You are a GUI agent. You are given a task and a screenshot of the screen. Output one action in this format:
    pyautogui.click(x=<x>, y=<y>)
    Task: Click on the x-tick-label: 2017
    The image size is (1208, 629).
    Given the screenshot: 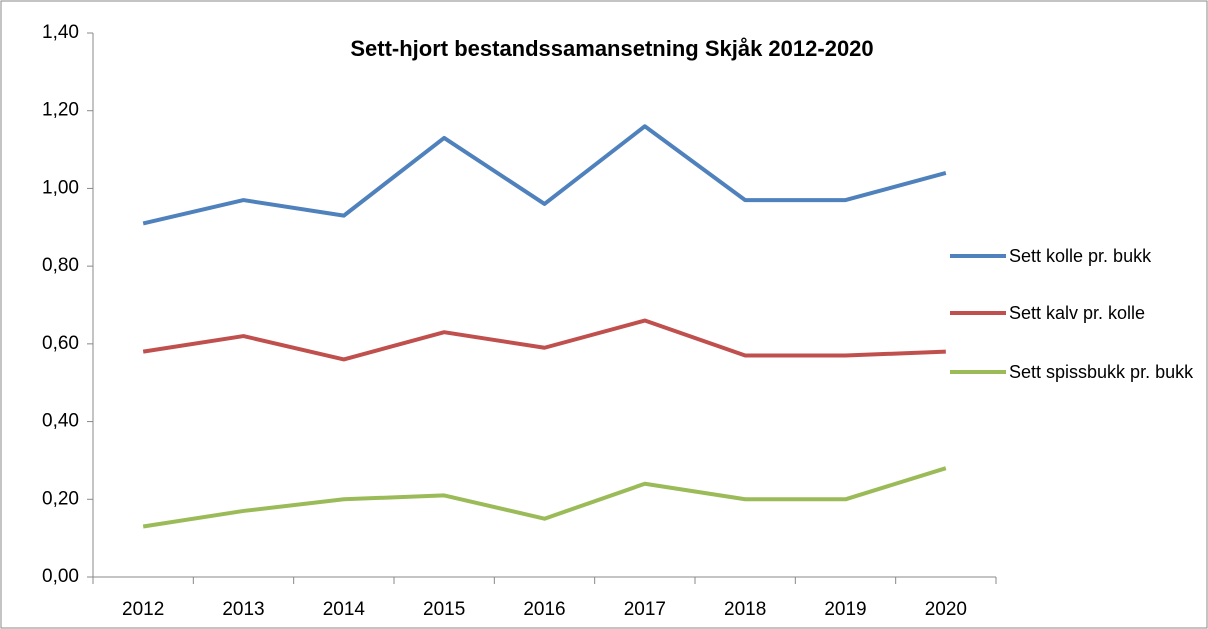 What is the action you would take?
    pyautogui.click(x=645, y=609)
    